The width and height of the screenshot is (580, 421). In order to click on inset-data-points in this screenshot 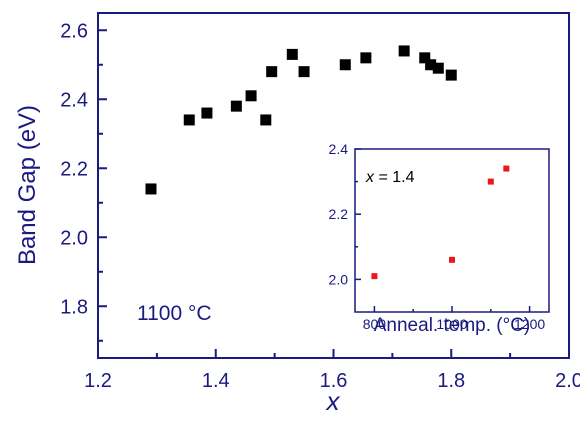, I will do `click(440, 222)`.